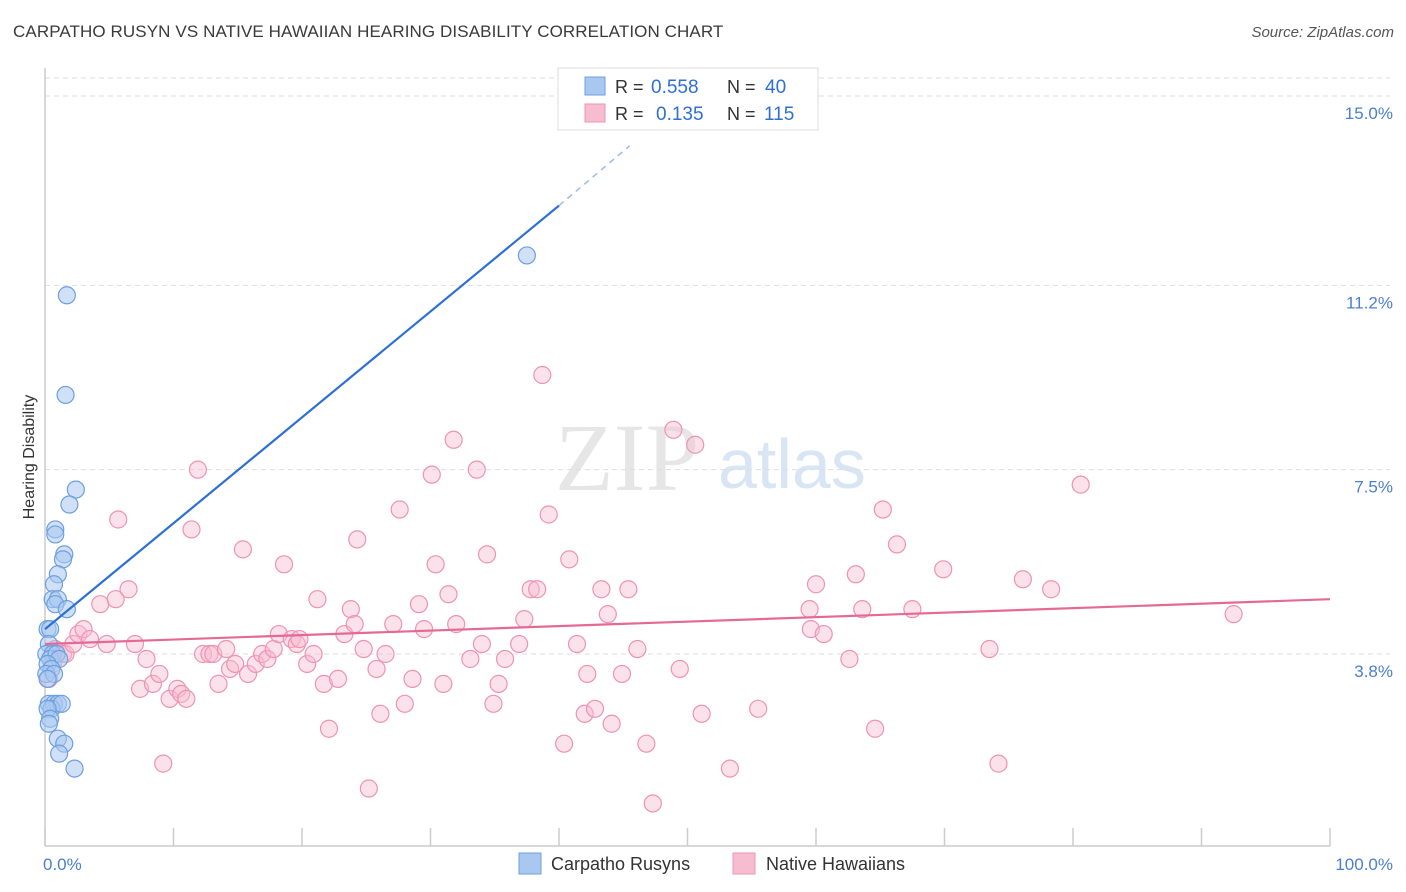  What do you see at coordinates (1373, 671) in the screenshot?
I see `y-tick-label: 3.8%` at bounding box center [1373, 671].